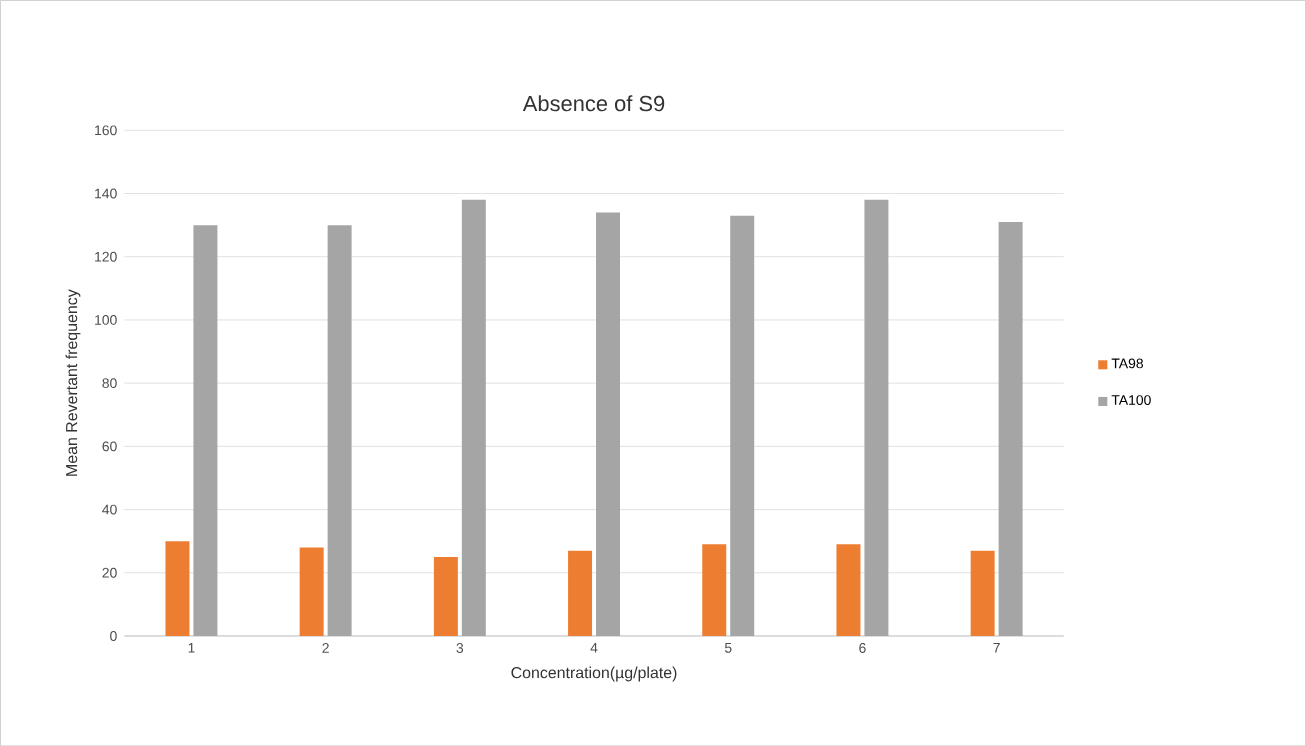 This screenshot has width=1306, height=746. I want to click on chart-title: Absence of S9, so click(593, 103).